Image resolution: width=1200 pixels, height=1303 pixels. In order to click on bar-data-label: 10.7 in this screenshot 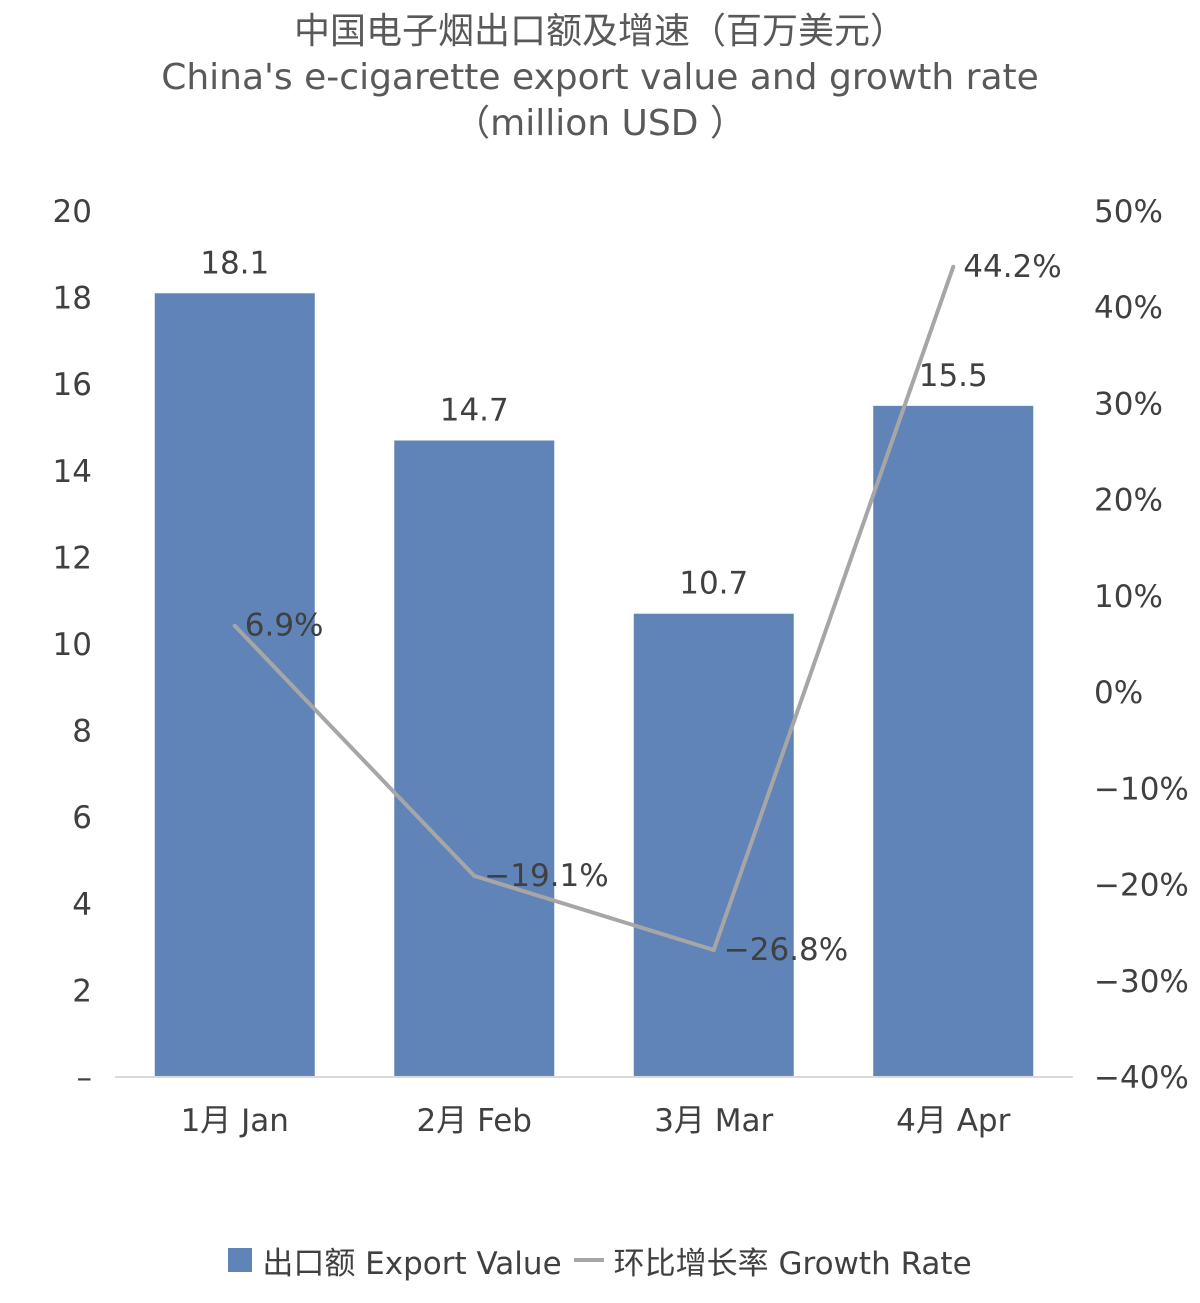, I will do `click(713, 584)`.